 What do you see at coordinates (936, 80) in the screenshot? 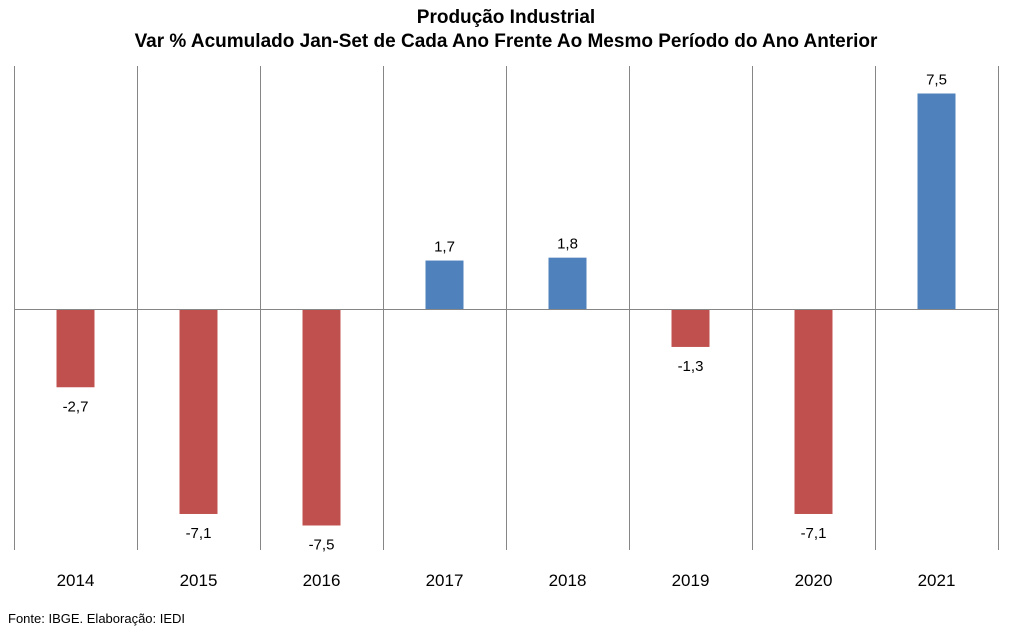
I see `data-label-2021: 7,5` at bounding box center [936, 80].